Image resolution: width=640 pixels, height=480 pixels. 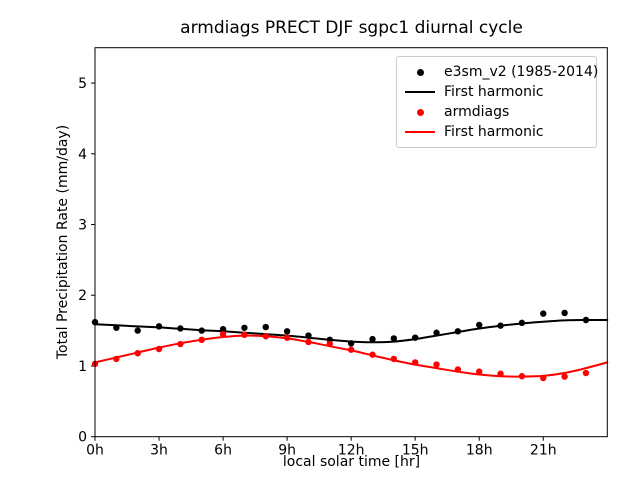 I want to click on red-dot-marker-icon, so click(x=420, y=112).